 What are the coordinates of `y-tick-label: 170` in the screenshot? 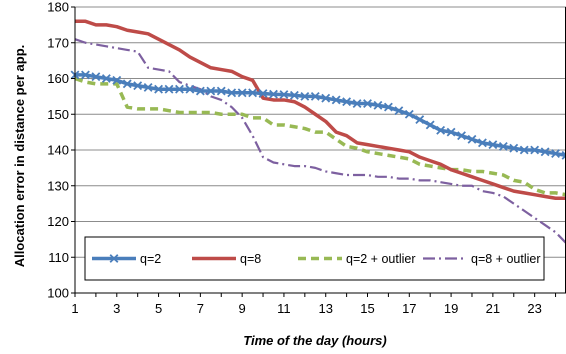 It's located at (58, 42).